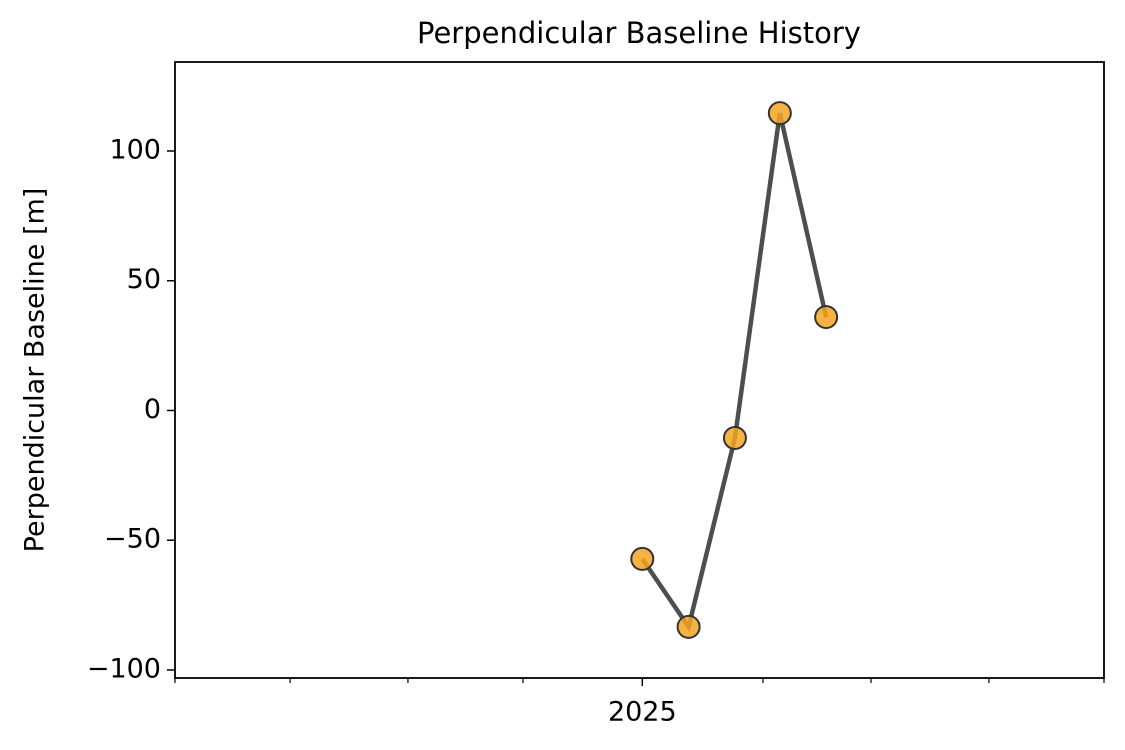 Image resolution: width=1125 pixels, height=750 pixels. What do you see at coordinates (35, 370) in the screenshot?
I see `y-axis-label: Perpendicular Baseline [m]` at bounding box center [35, 370].